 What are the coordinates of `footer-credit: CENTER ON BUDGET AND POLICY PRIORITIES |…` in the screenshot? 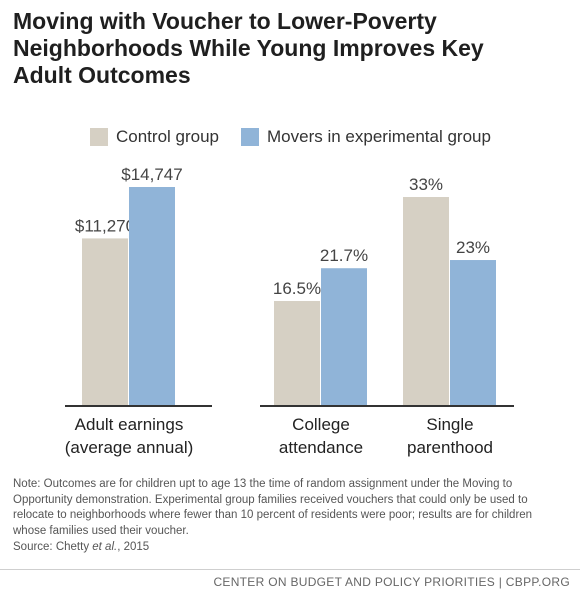 It's located at (391, 582).